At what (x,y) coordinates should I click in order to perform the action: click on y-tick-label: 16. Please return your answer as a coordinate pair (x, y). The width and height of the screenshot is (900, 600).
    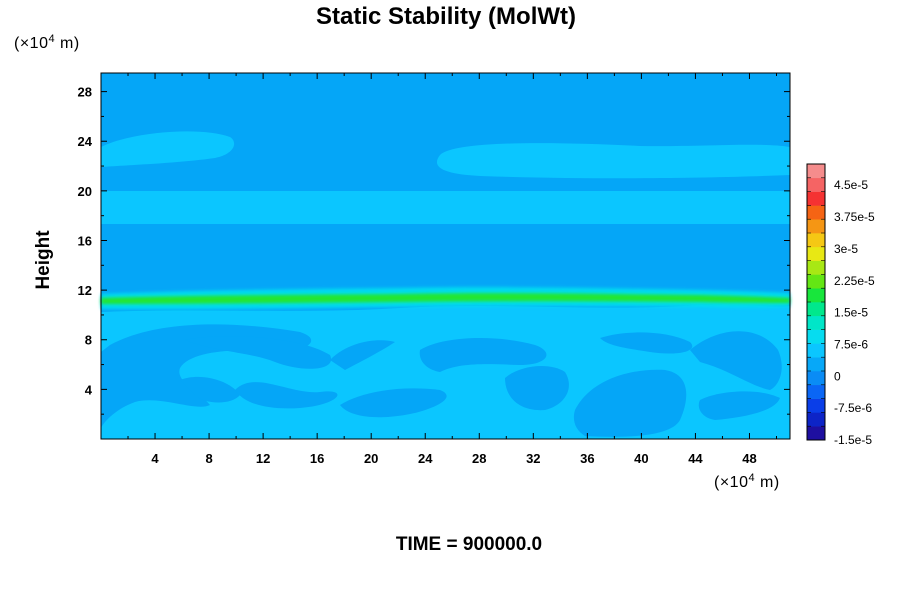
    Looking at the image, I should click on (85, 240).